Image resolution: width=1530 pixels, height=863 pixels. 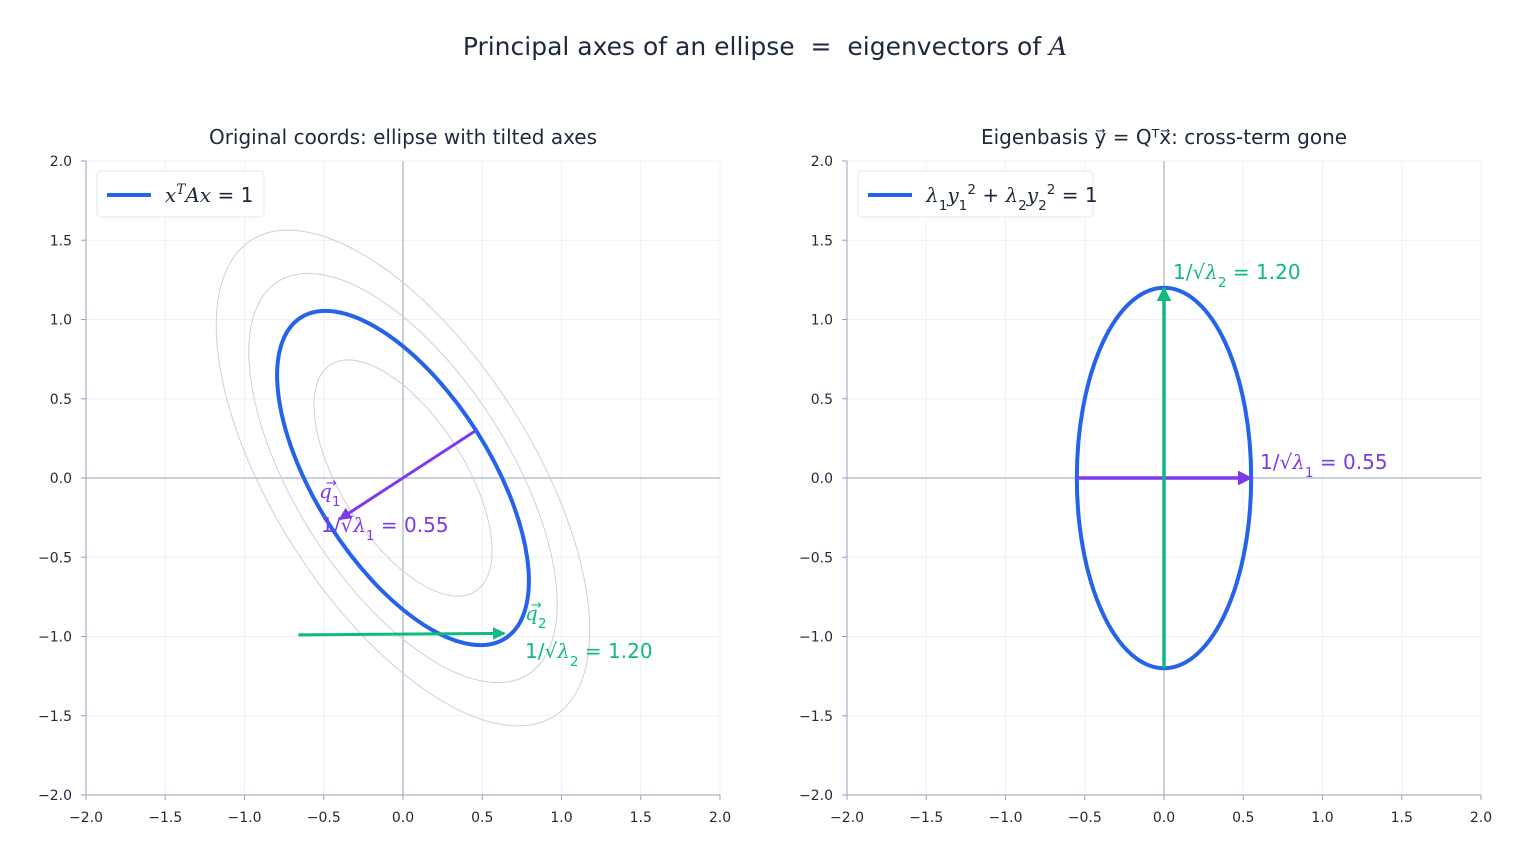 What do you see at coordinates (407, 475) in the screenshot?
I see `q1-arrow` at bounding box center [407, 475].